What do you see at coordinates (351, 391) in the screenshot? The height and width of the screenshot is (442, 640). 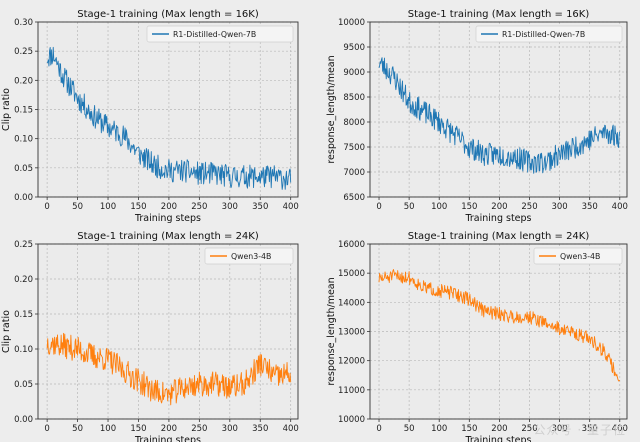 I see `y-tick-label: 11000` at bounding box center [351, 391].